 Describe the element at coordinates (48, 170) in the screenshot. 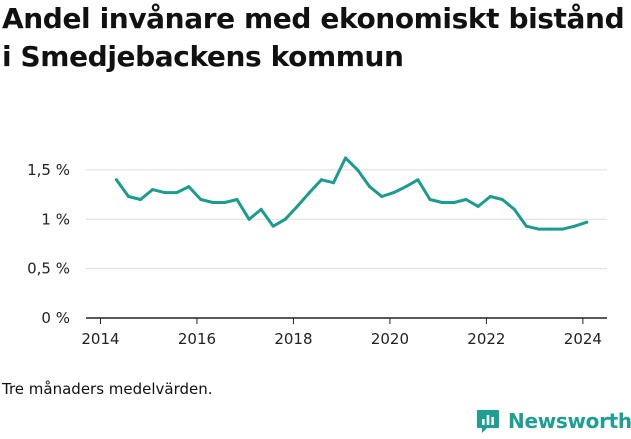

I see `y-tick-label: 1,5 %` at that location.